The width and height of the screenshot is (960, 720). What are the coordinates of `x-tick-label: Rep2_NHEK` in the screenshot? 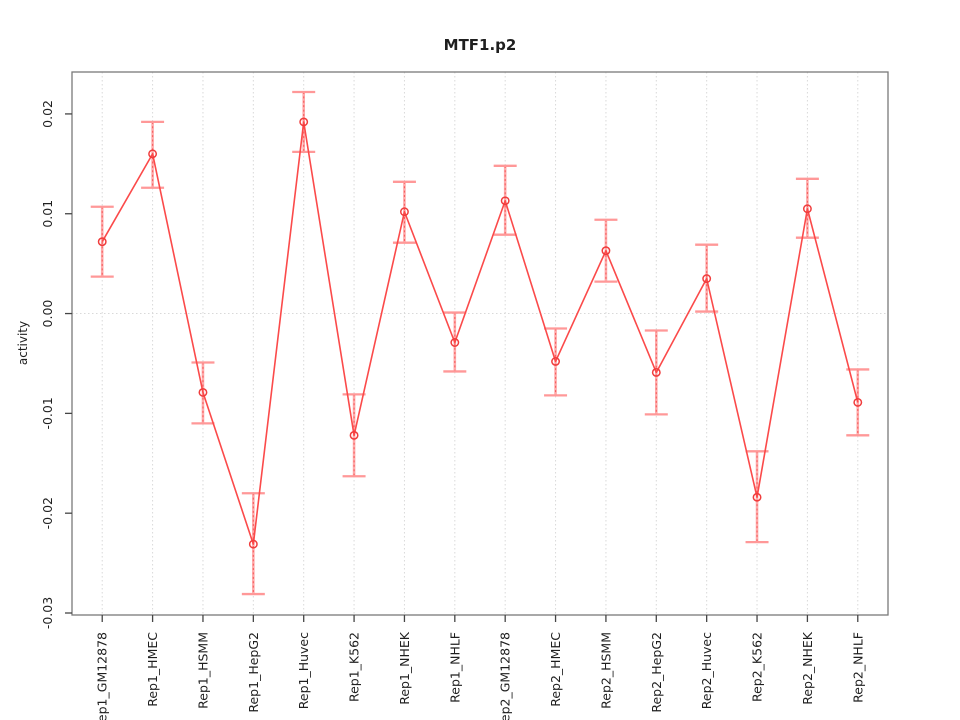 It's located at (807, 668).